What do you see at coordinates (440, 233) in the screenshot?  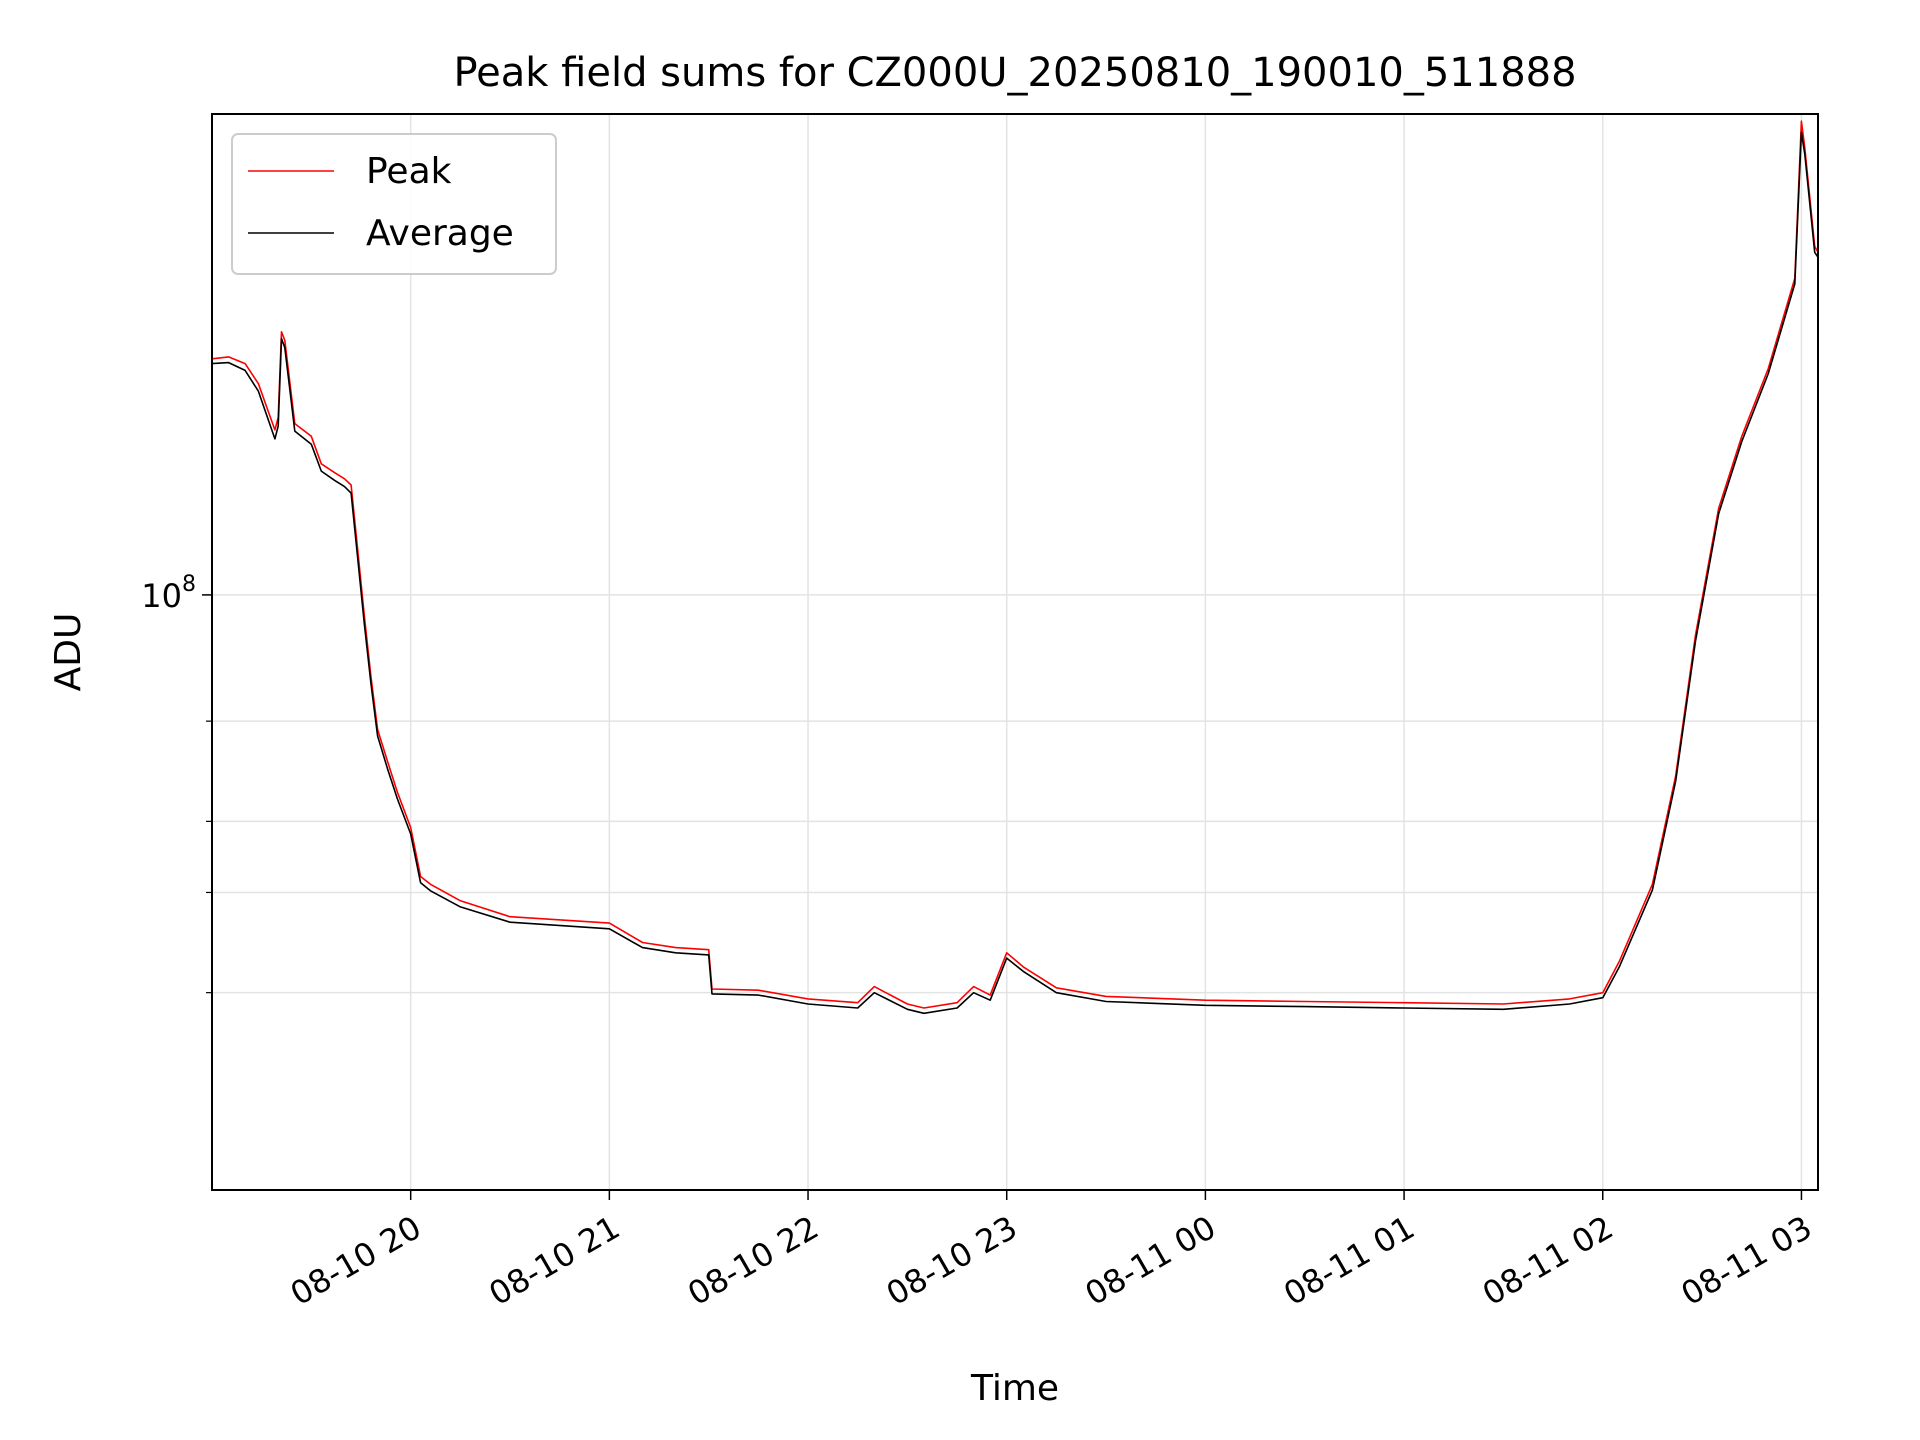 I see `legend-label-average: Average` at bounding box center [440, 233].